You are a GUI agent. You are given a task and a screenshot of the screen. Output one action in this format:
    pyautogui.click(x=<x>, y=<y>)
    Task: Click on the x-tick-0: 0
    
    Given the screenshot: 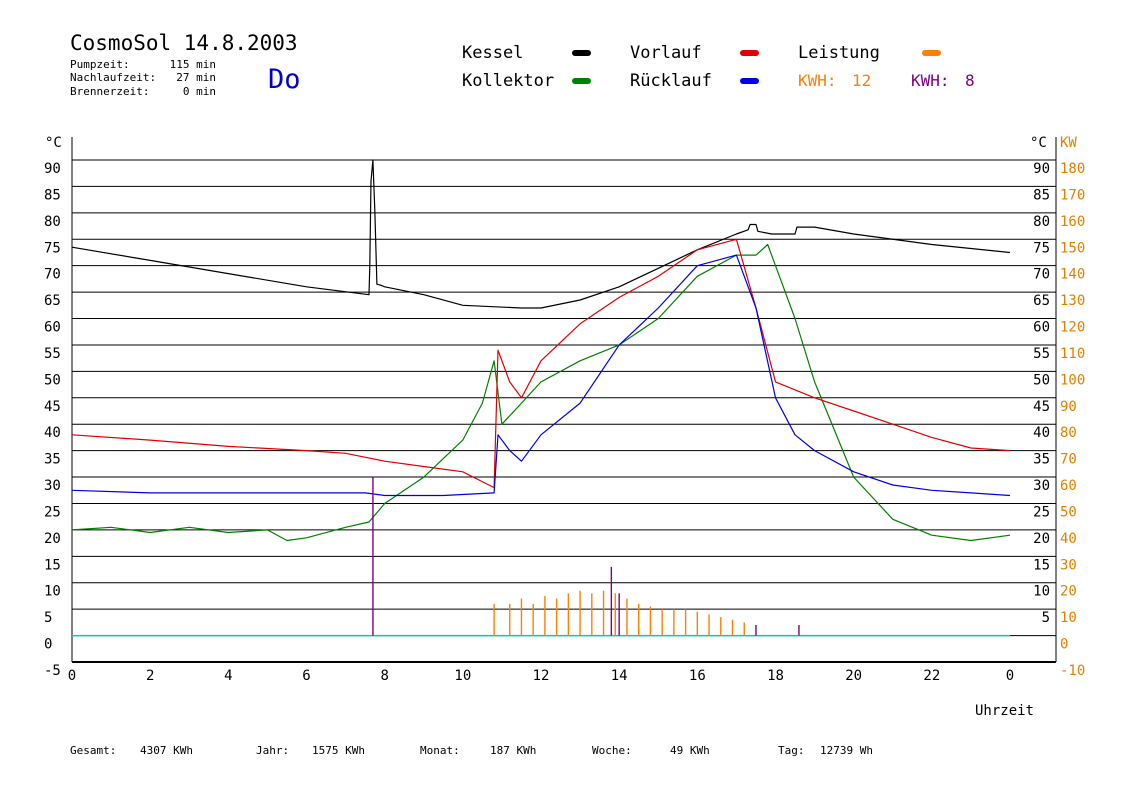 What is the action you would take?
    pyautogui.click(x=72, y=676)
    